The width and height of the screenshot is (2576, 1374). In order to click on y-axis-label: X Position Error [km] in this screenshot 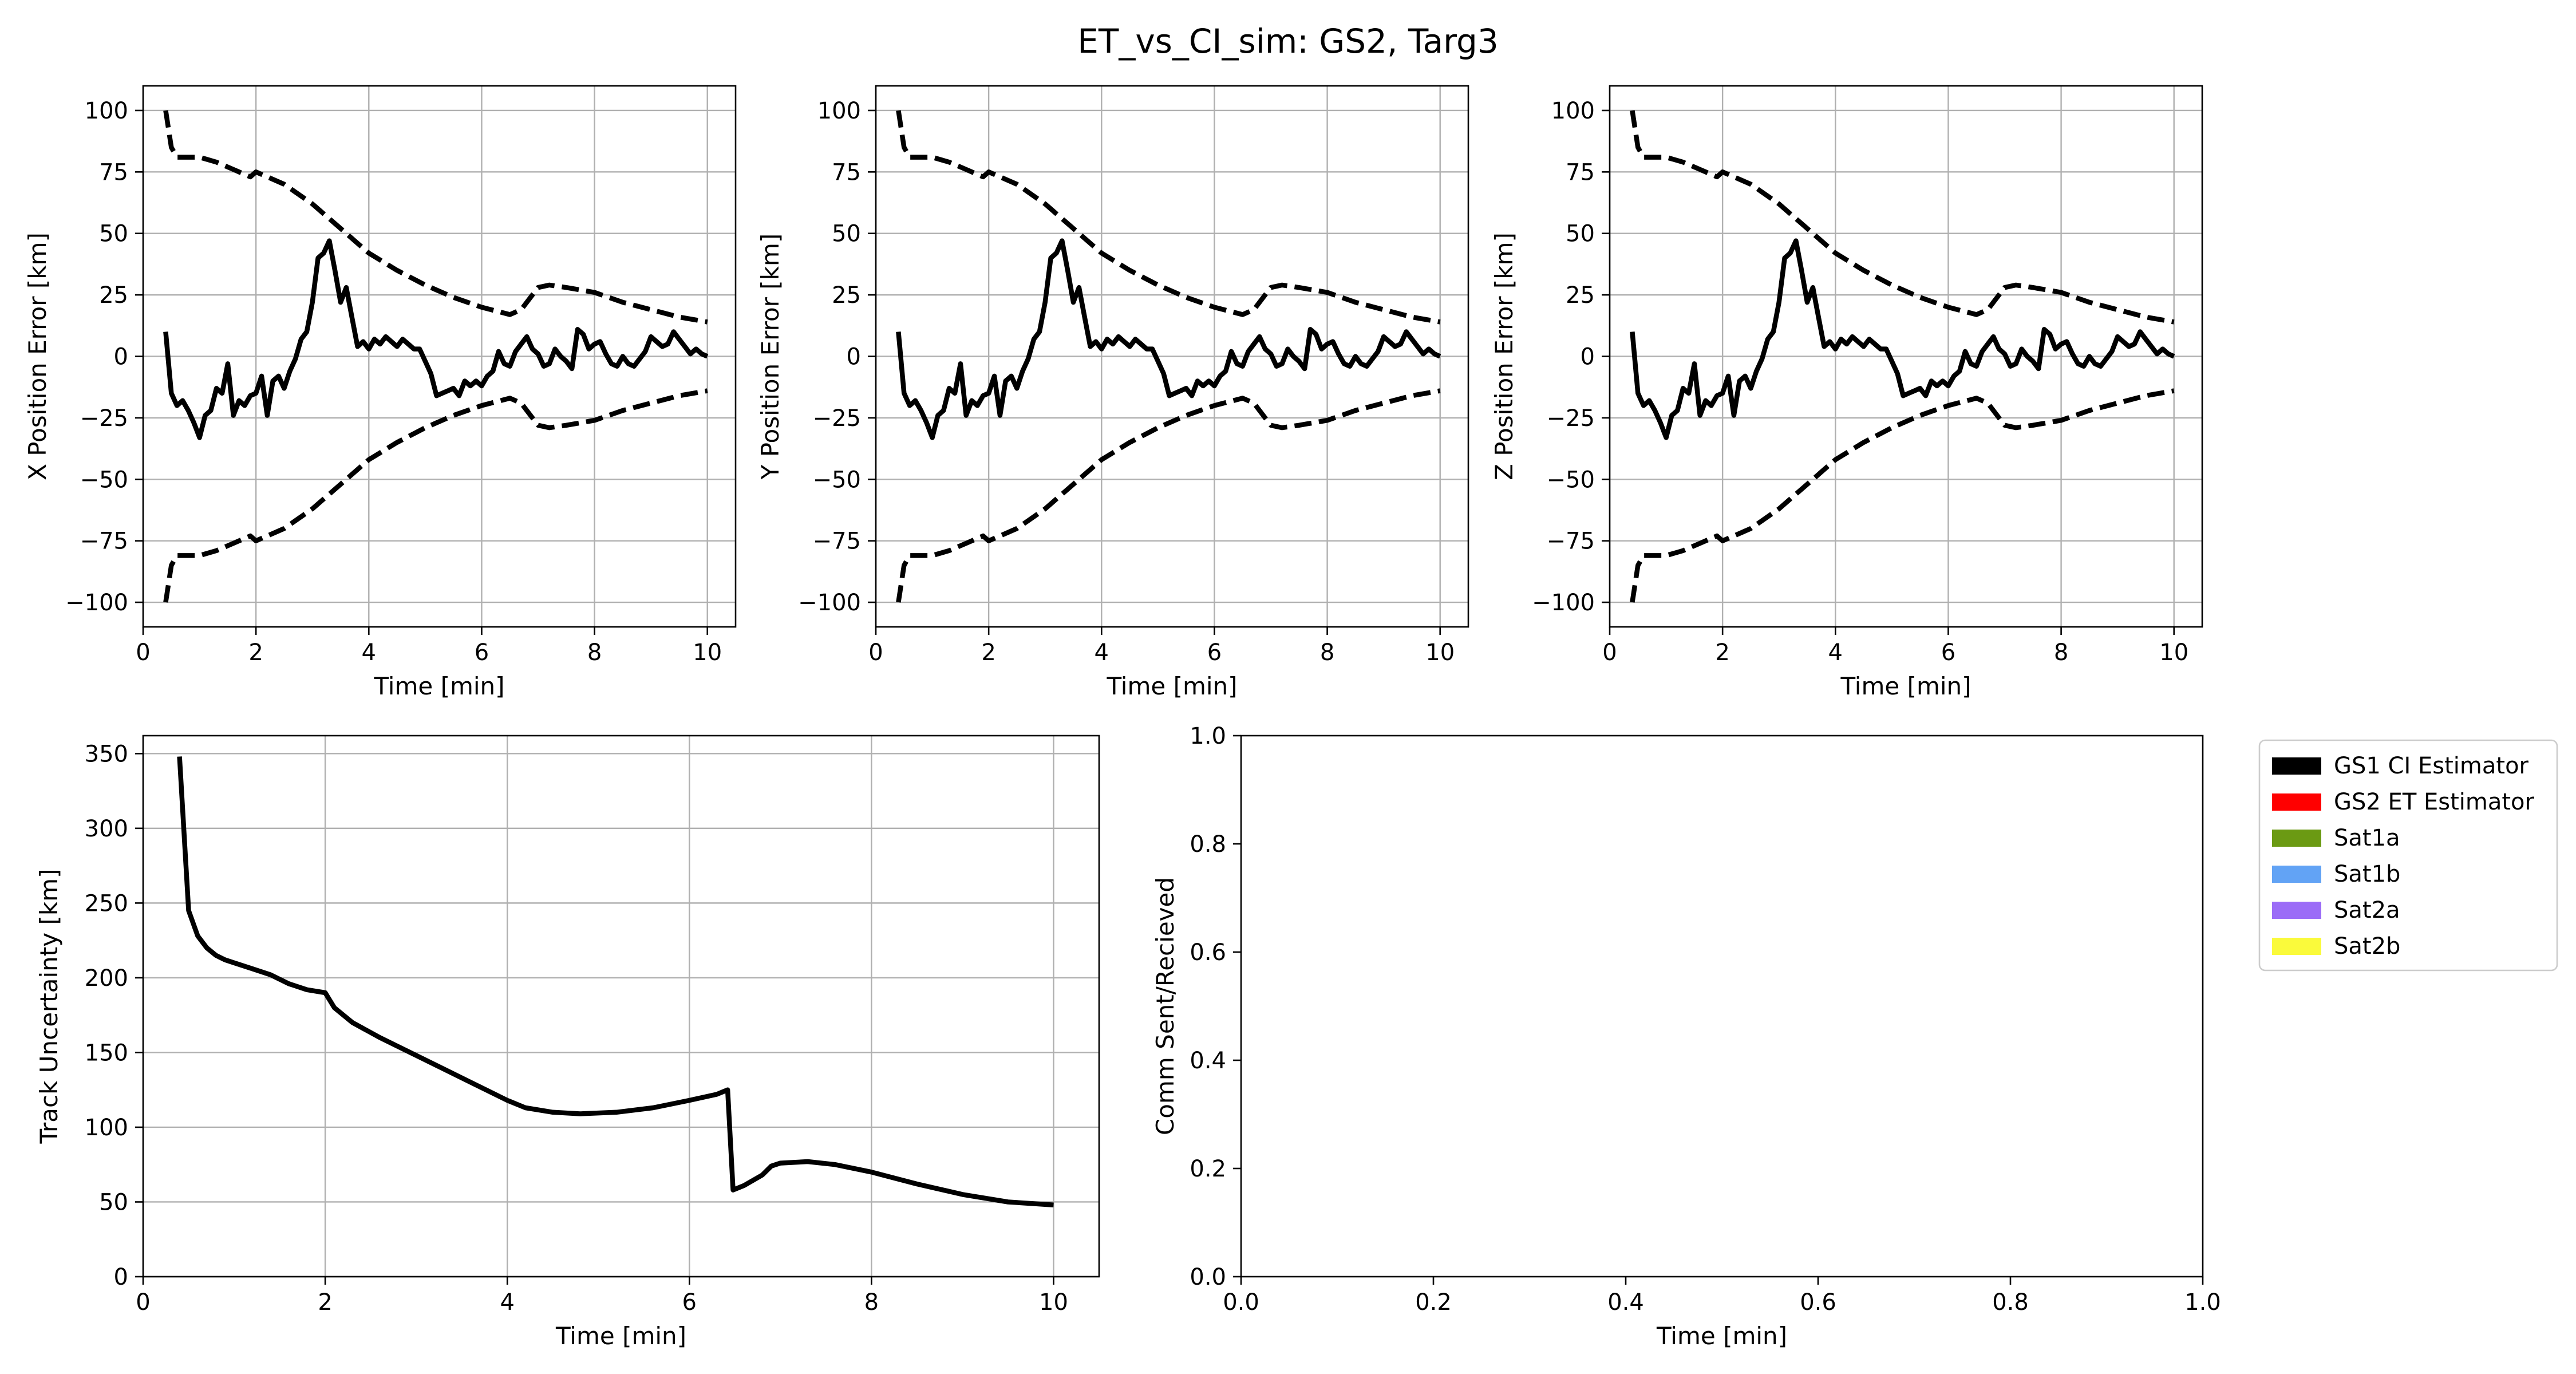, I will do `click(37, 356)`.